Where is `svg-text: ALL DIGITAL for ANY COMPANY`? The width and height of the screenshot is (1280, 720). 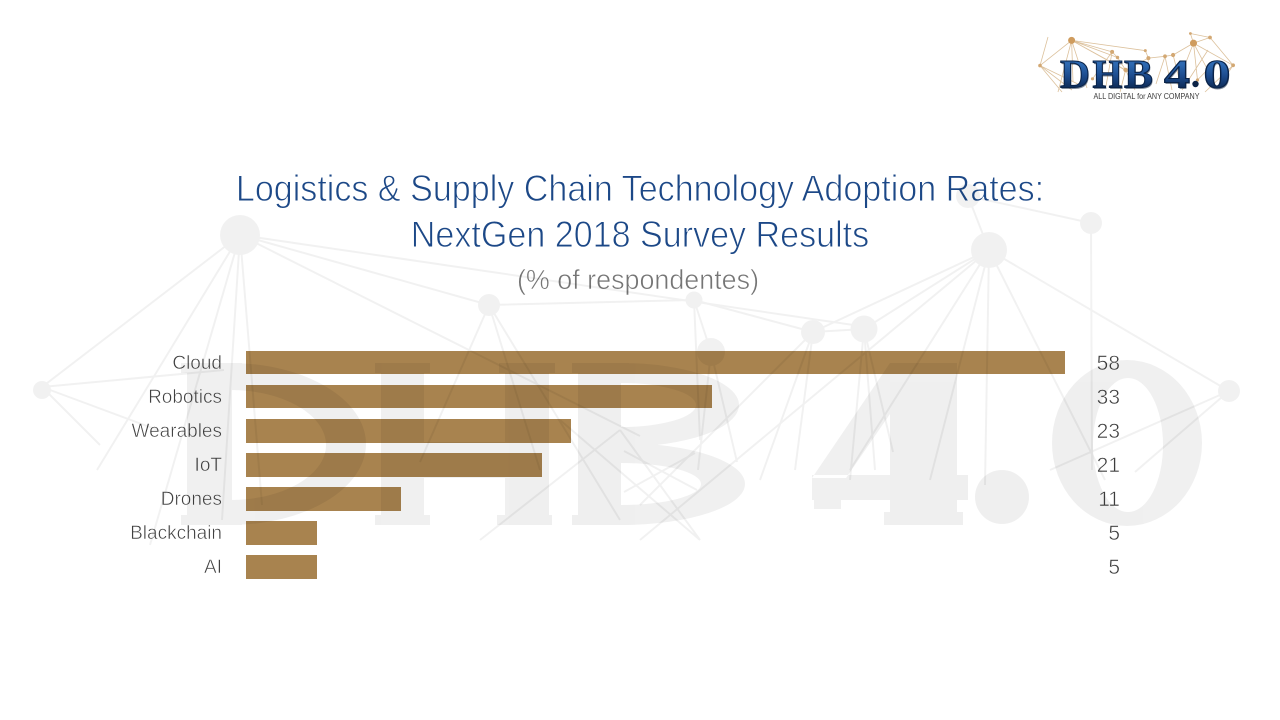
svg-text: ALL DIGITAL for ANY COMPANY is located at coordinates (1147, 96).